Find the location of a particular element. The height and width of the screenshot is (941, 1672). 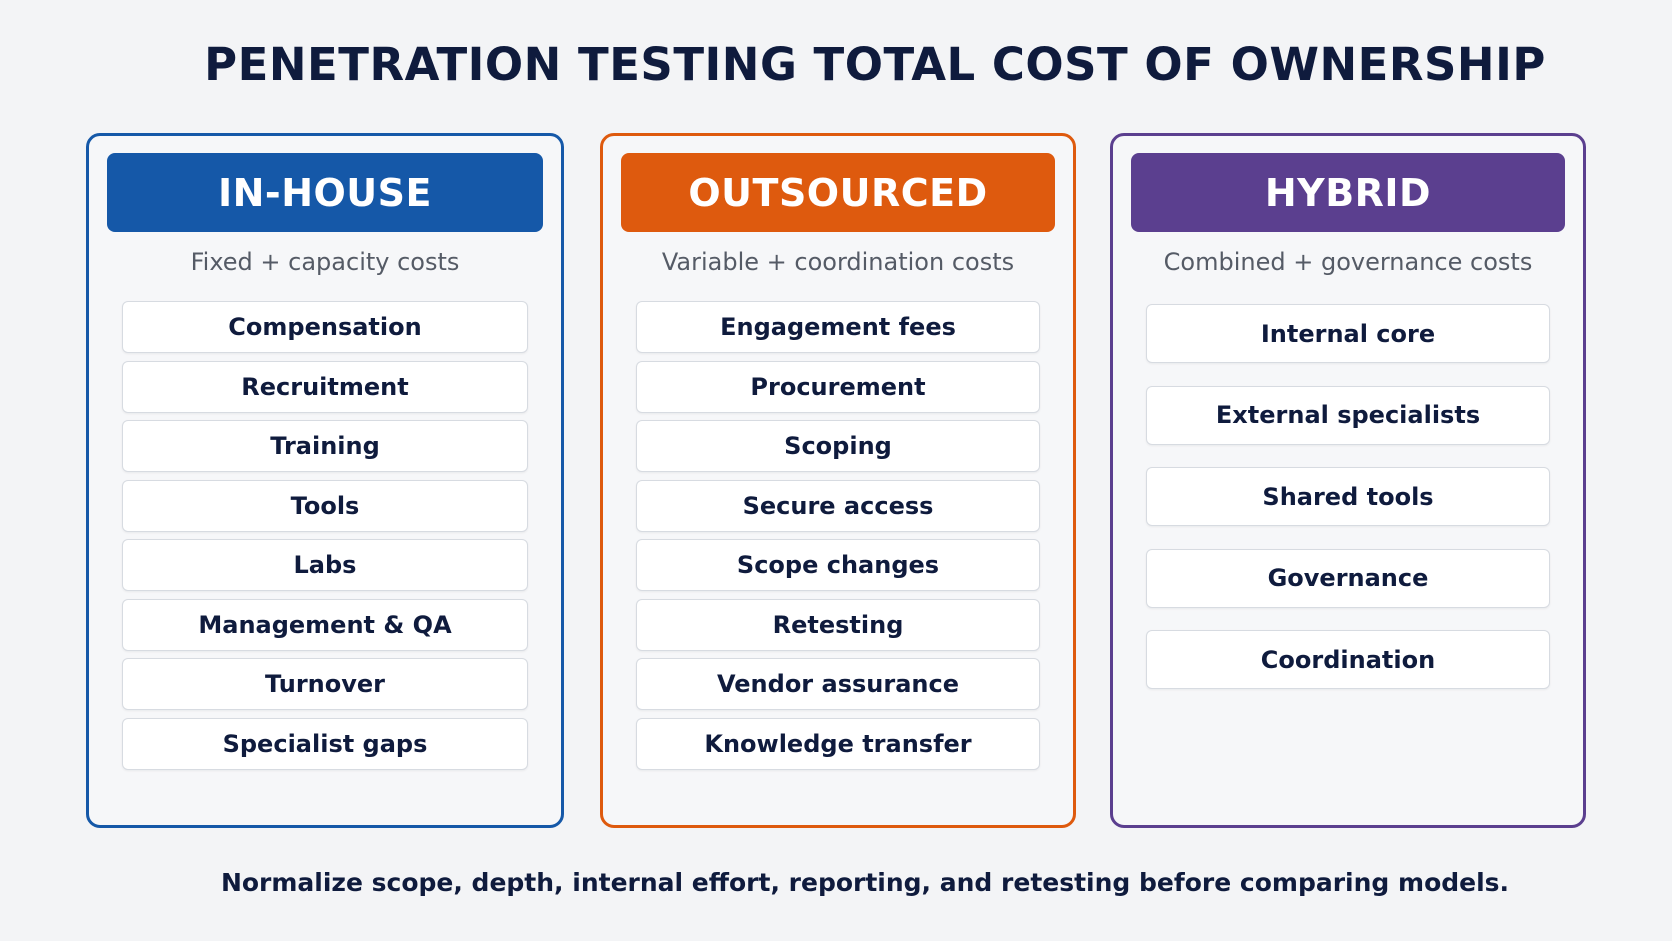

panel-subtitle: Combined + governance costs is located at coordinates (1348, 262).